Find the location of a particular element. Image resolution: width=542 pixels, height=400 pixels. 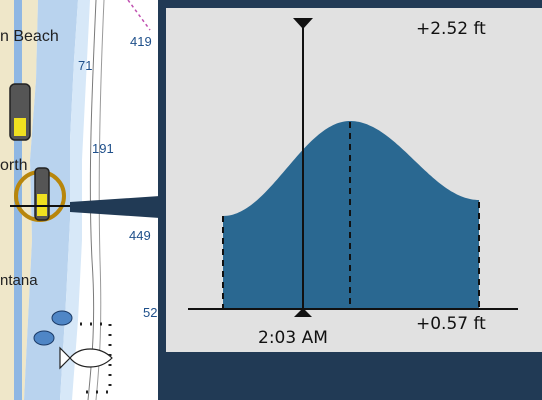

cursor-top-marker is located at coordinates (303, 23).